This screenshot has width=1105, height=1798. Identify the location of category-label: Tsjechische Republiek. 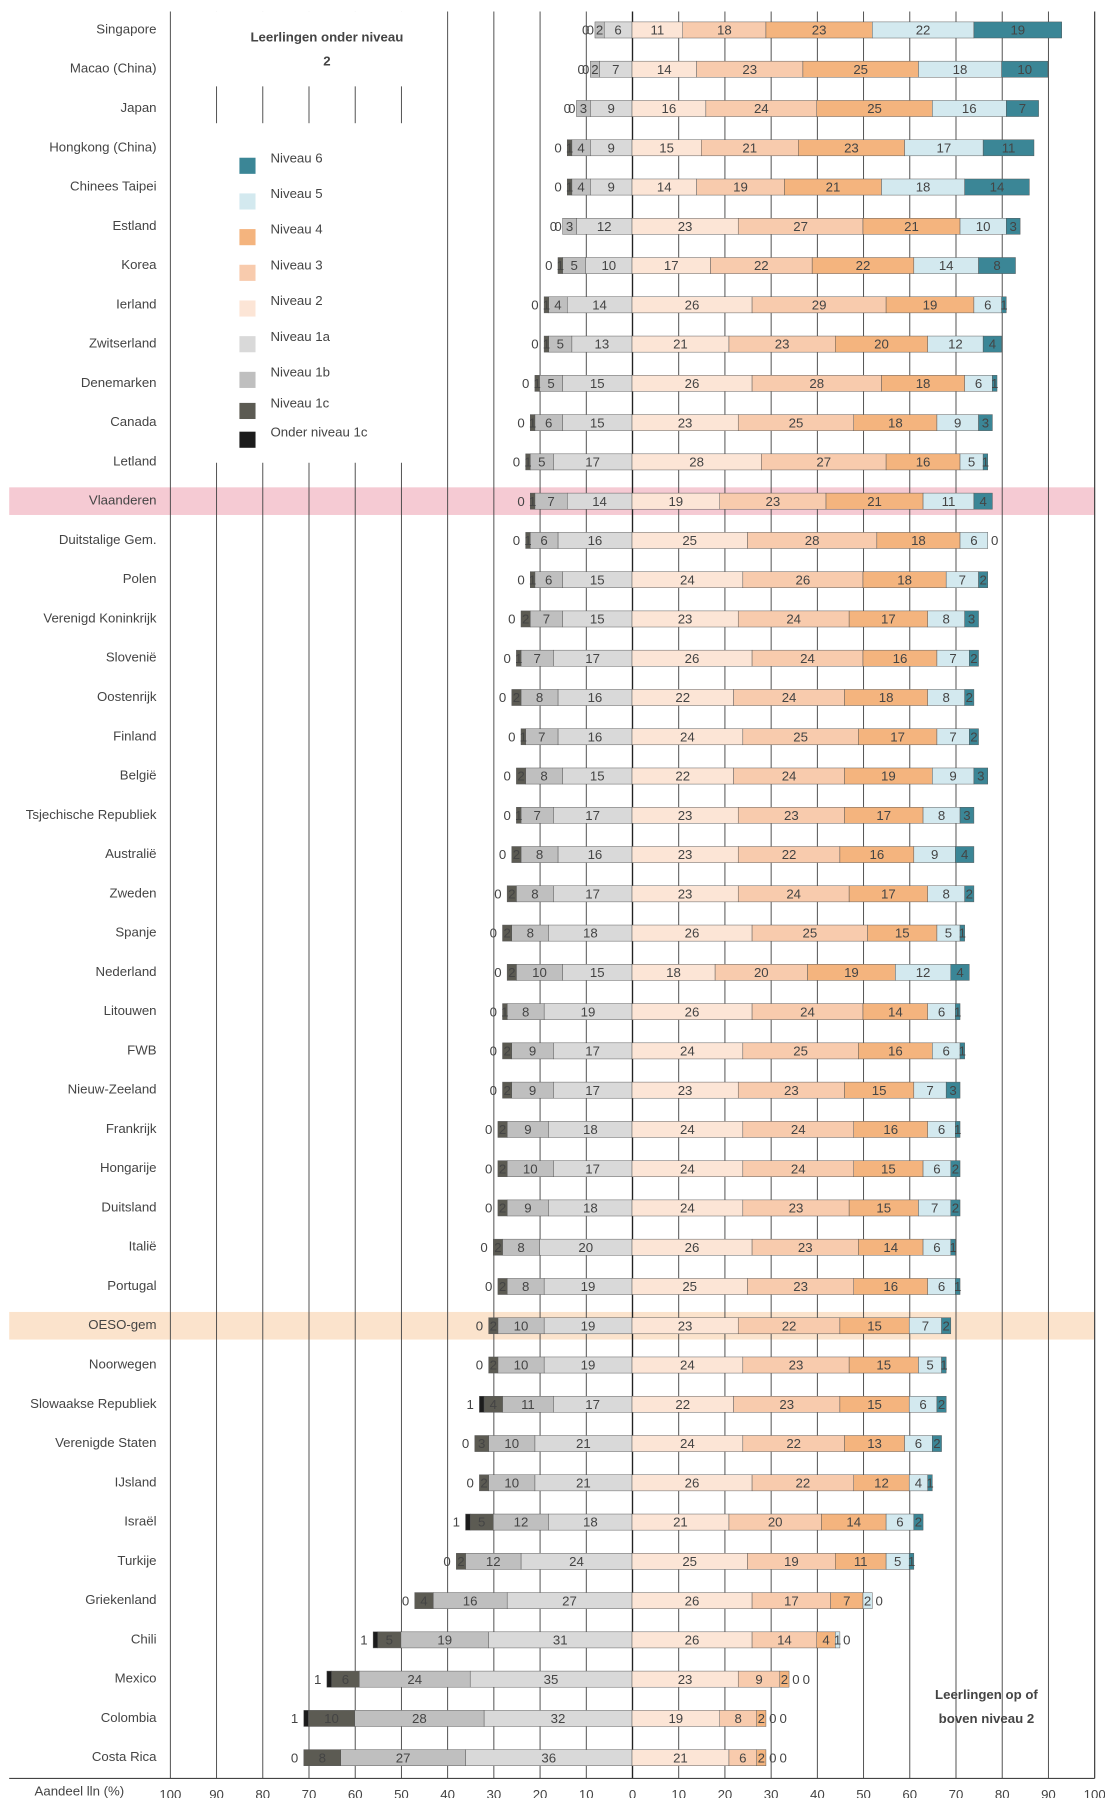
(91, 814).